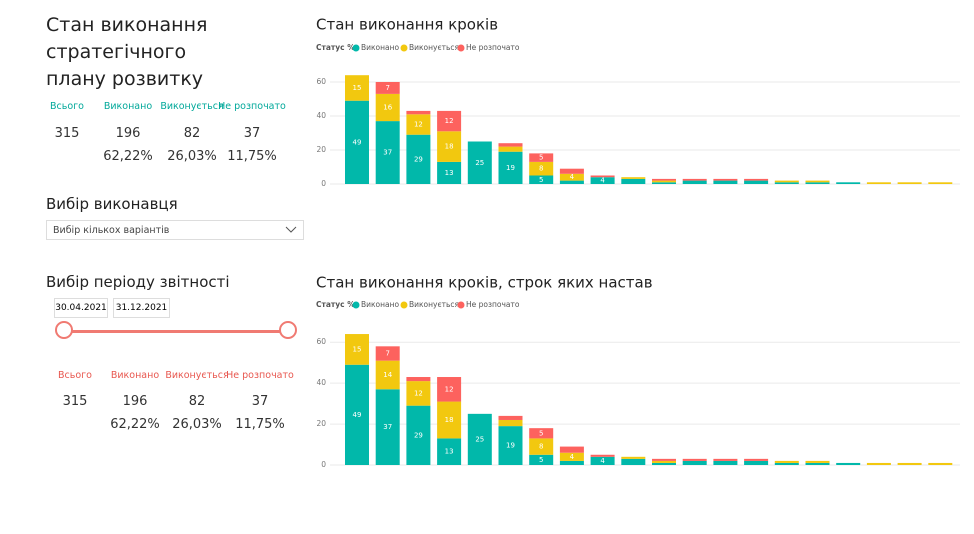 Image resolution: width=974 pixels, height=534 pixels. I want to click on y-tick-label: 0, so click(323, 464).